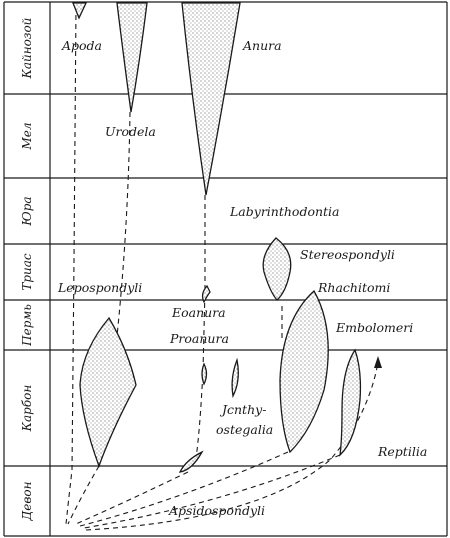 The height and width of the screenshot is (538, 450). Describe the element at coordinates (198, 312) in the screenshot. I see `taxon-label-eoanura: Eoanura` at that location.